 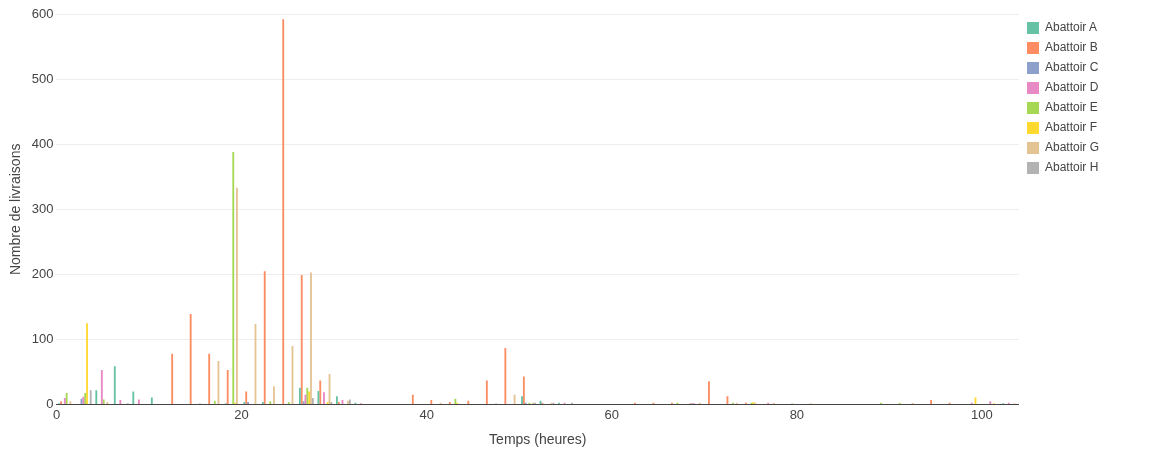 What do you see at coordinates (1071, 67) in the screenshot?
I see `legend-label: Abattoir C` at bounding box center [1071, 67].